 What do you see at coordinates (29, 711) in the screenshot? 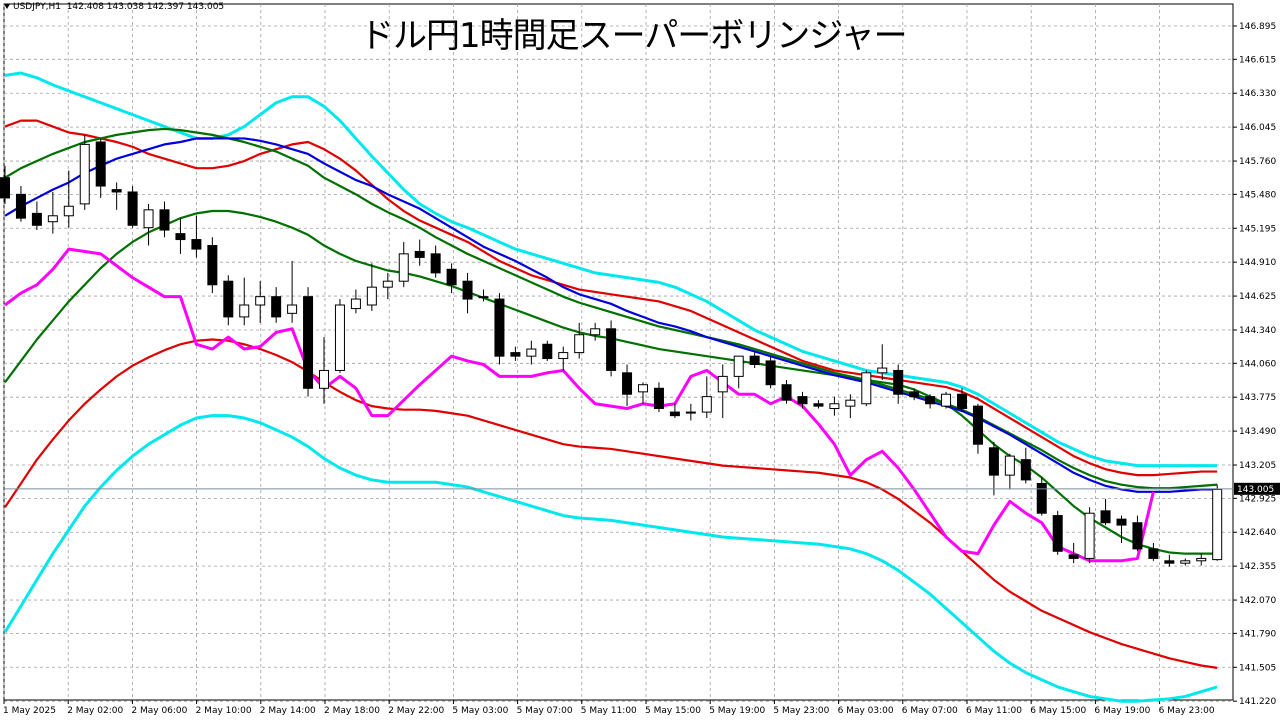
I see `x-tick-label: 1 May 2025` at bounding box center [29, 711].